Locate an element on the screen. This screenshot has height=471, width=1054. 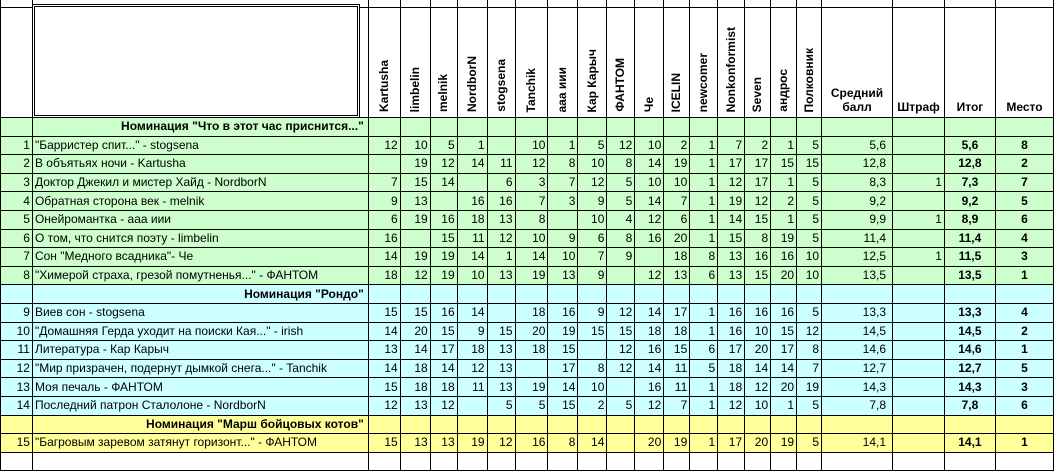
total-header: Итог is located at coordinates (969, 62).